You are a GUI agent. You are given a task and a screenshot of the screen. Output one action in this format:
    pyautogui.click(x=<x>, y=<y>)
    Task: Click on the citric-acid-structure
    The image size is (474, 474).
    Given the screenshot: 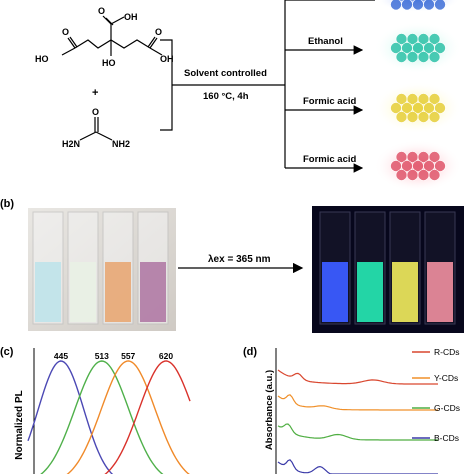 What is the action you would take?
    pyautogui.click(x=112, y=35)
    